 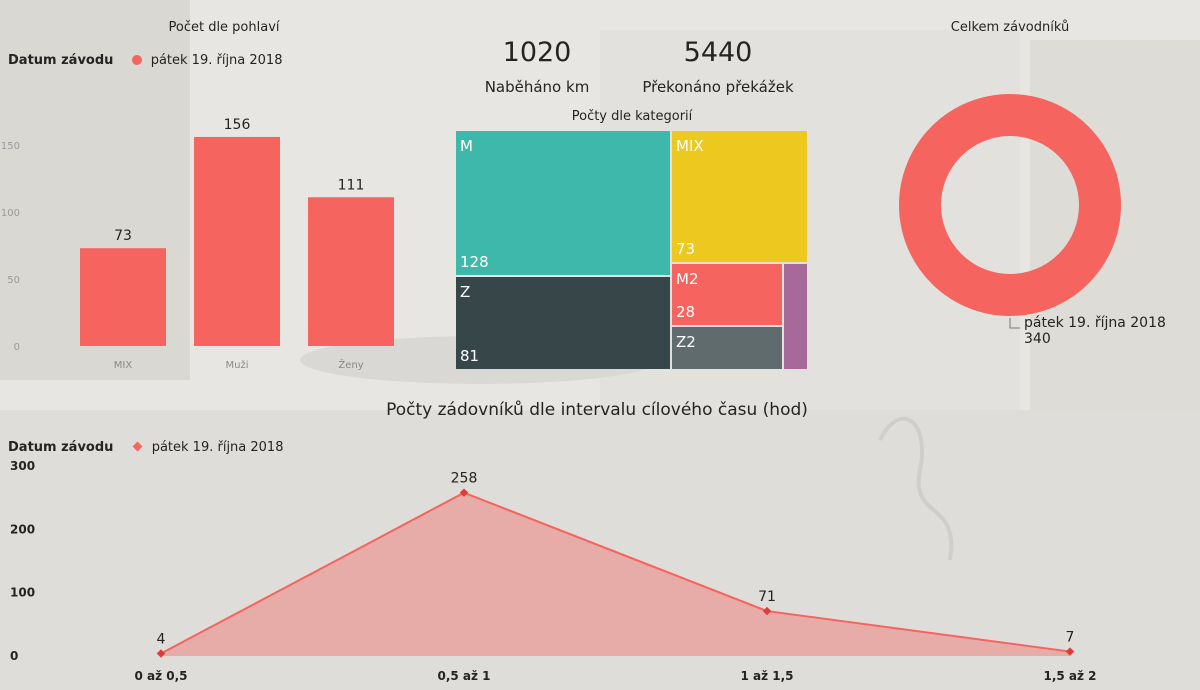 I want to click on area-legend-item: pátek 19. října 2018, so click(x=217, y=447).